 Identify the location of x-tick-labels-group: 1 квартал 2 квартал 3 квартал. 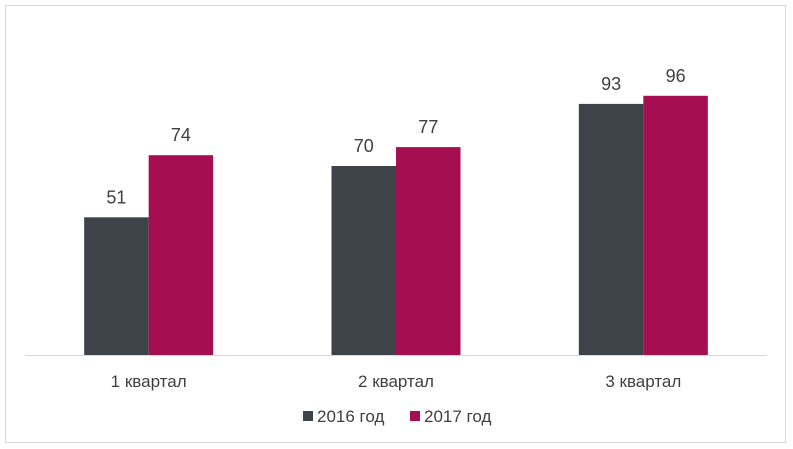
(396, 381).